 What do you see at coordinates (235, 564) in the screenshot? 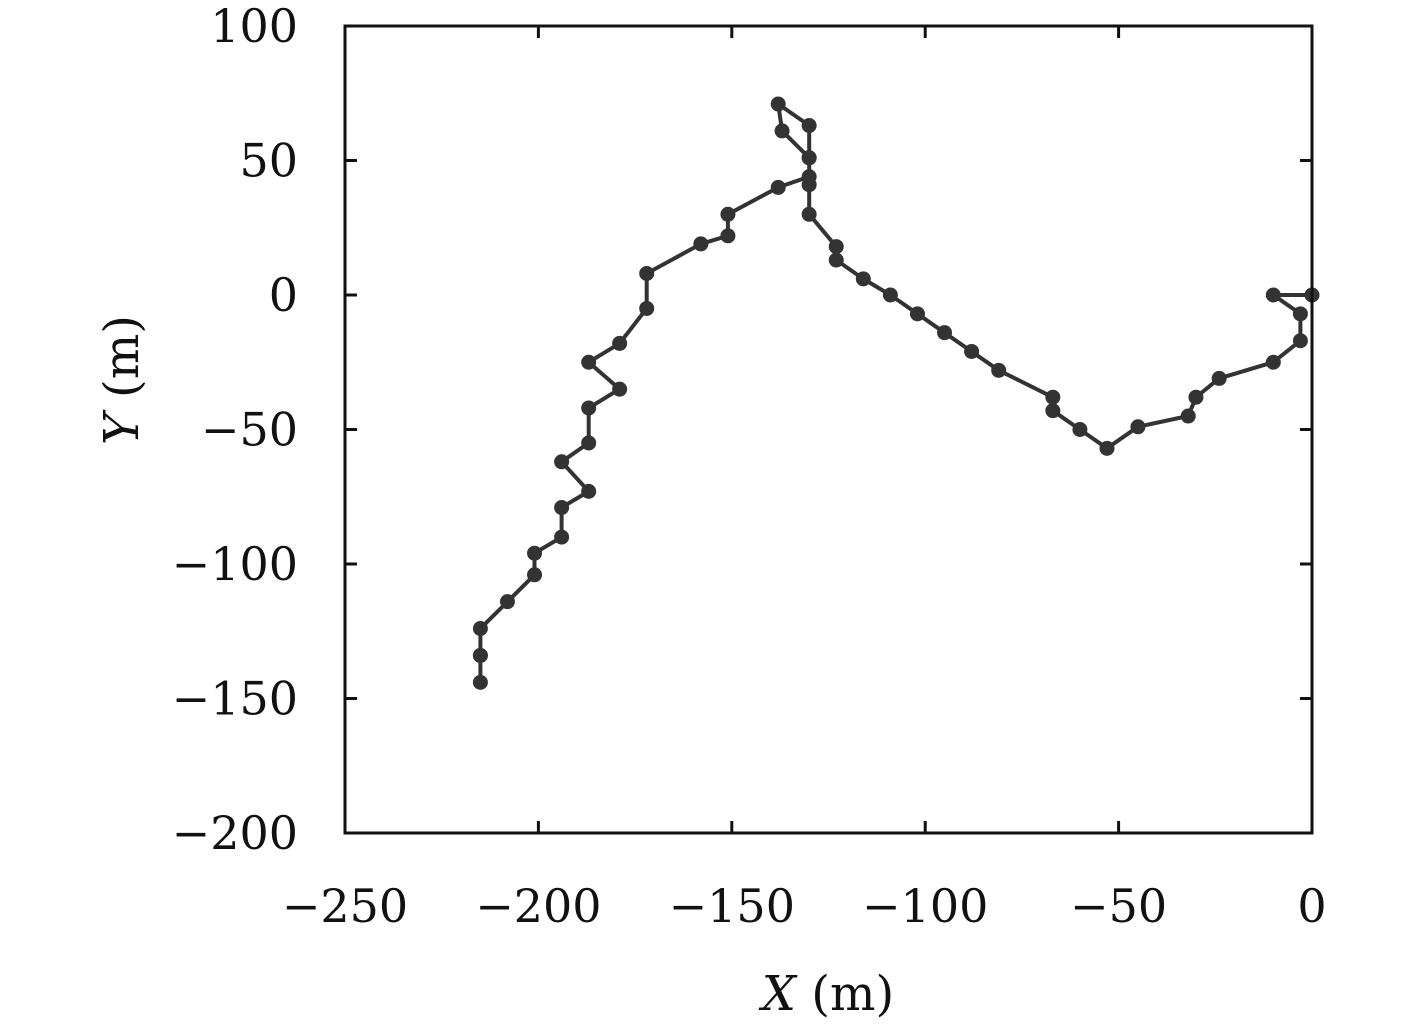
I see `y-tick-label: −100` at bounding box center [235, 564].